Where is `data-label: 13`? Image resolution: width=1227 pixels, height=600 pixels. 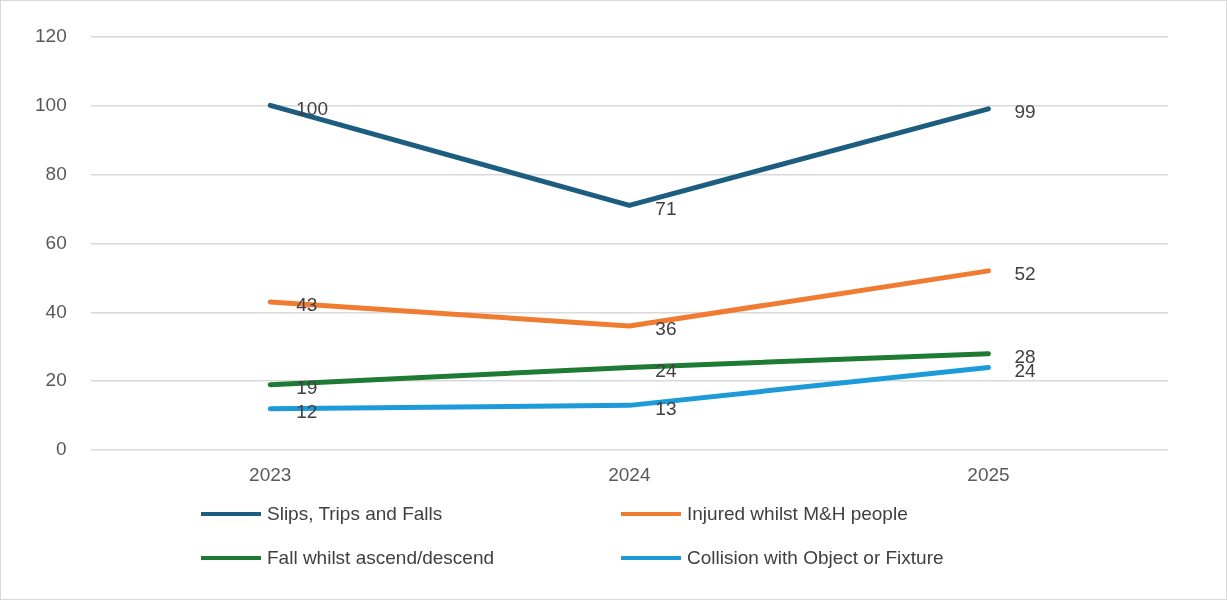 data-label: 13 is located at coordinates (666, 408).